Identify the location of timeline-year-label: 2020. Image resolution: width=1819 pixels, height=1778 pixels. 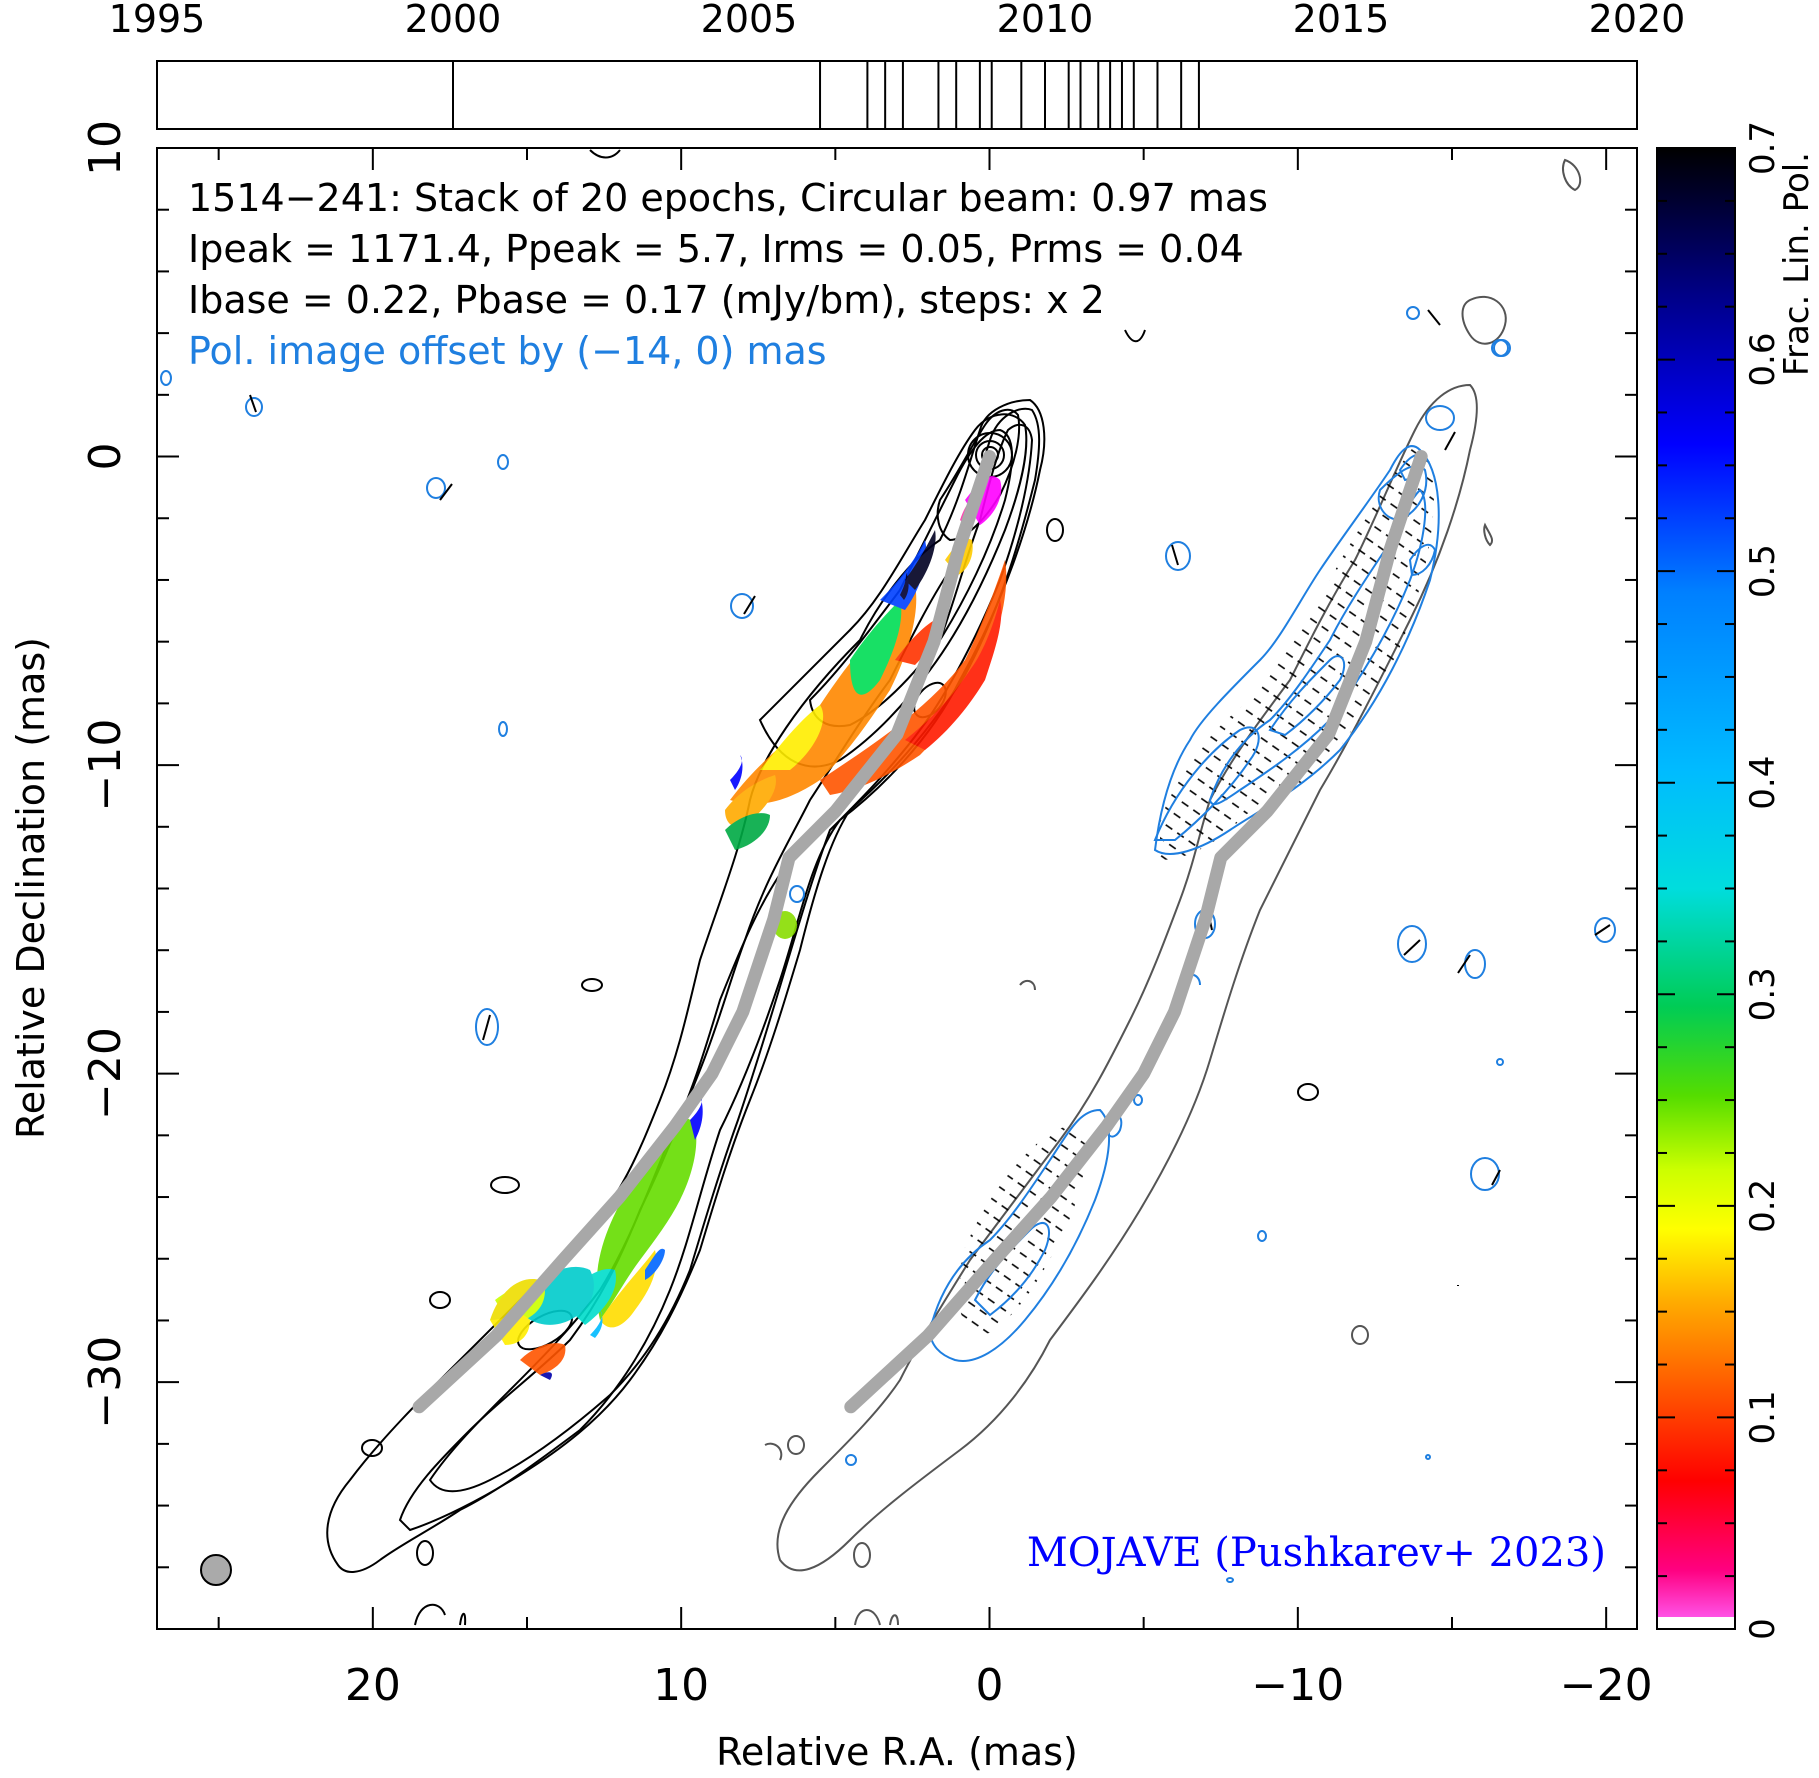
(1637, 20).